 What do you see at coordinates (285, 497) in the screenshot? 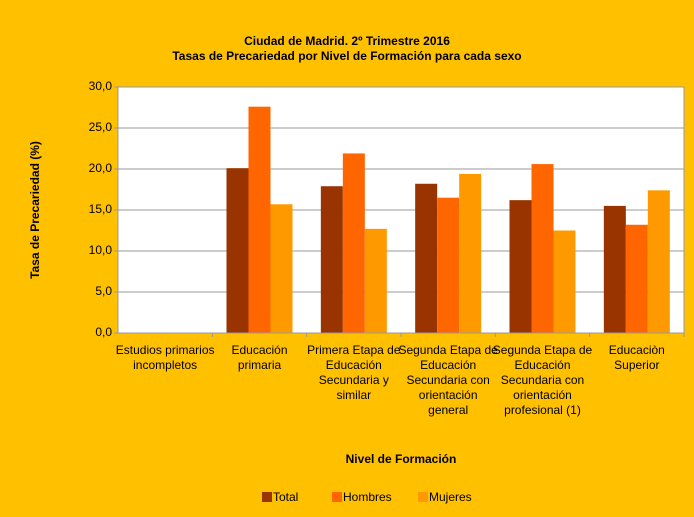
I see `legend-label: Total` at bounding box center [285, 497].